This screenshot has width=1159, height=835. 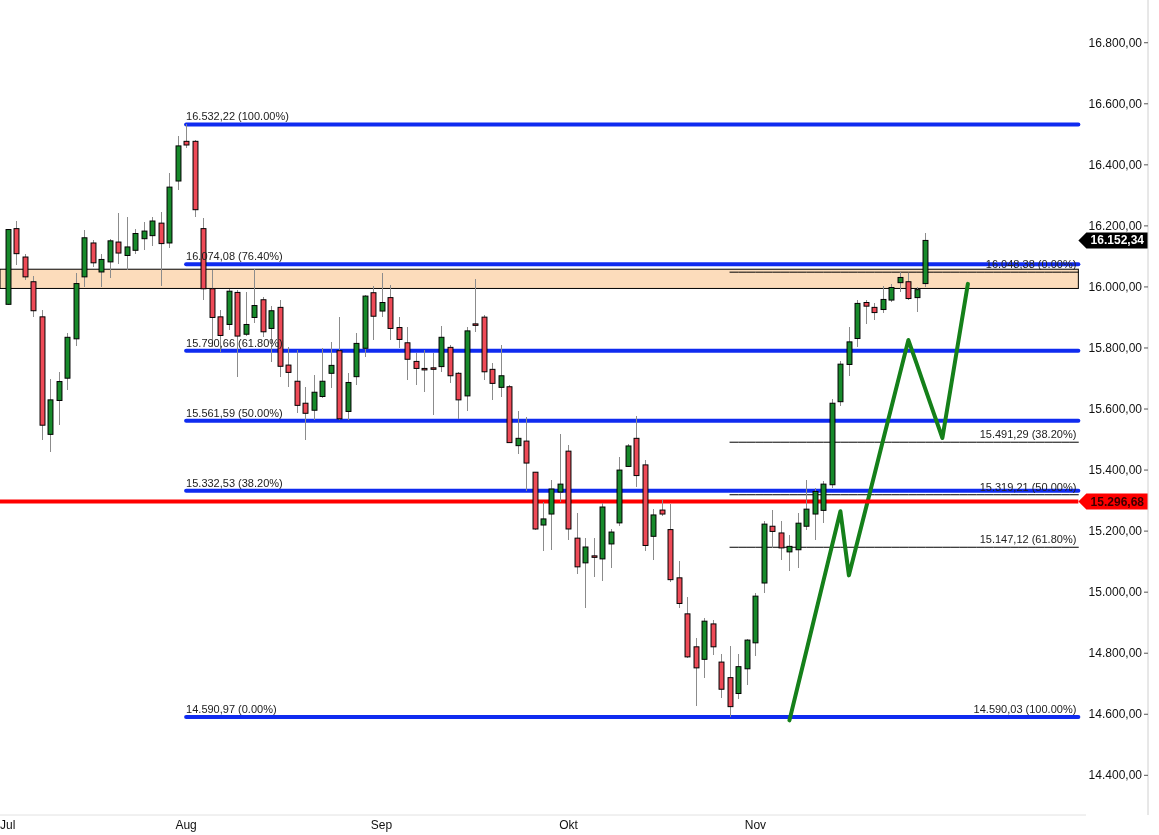 I want to click on y-tick-label: 16.600,00, so click(x=1115, y=103).